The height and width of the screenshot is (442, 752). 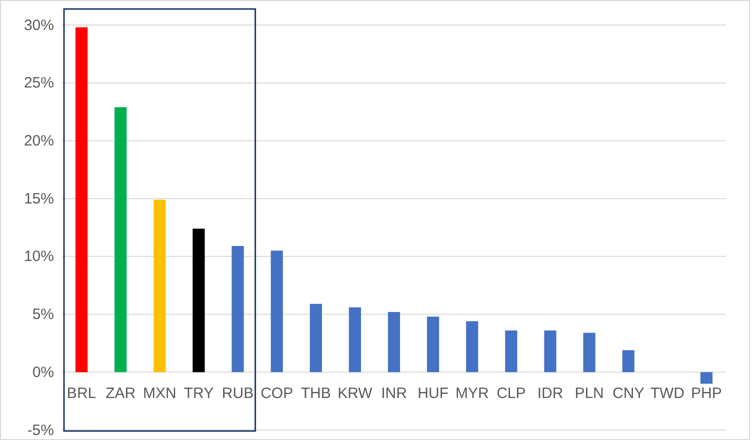 What do you see at coordinates (39, 83) in the screenshot?
I see `y-tick-label: 25%` at bounding box center [39, 83].